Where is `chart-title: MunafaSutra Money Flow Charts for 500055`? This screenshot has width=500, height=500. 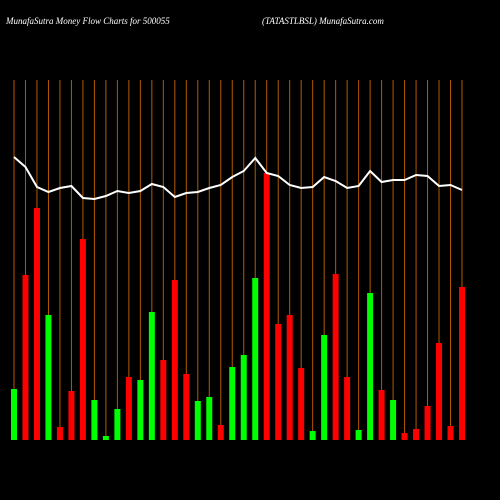
chart-title: MunafaSutra Money Flow Charts for 500055 is located at coordinates (87, 21).